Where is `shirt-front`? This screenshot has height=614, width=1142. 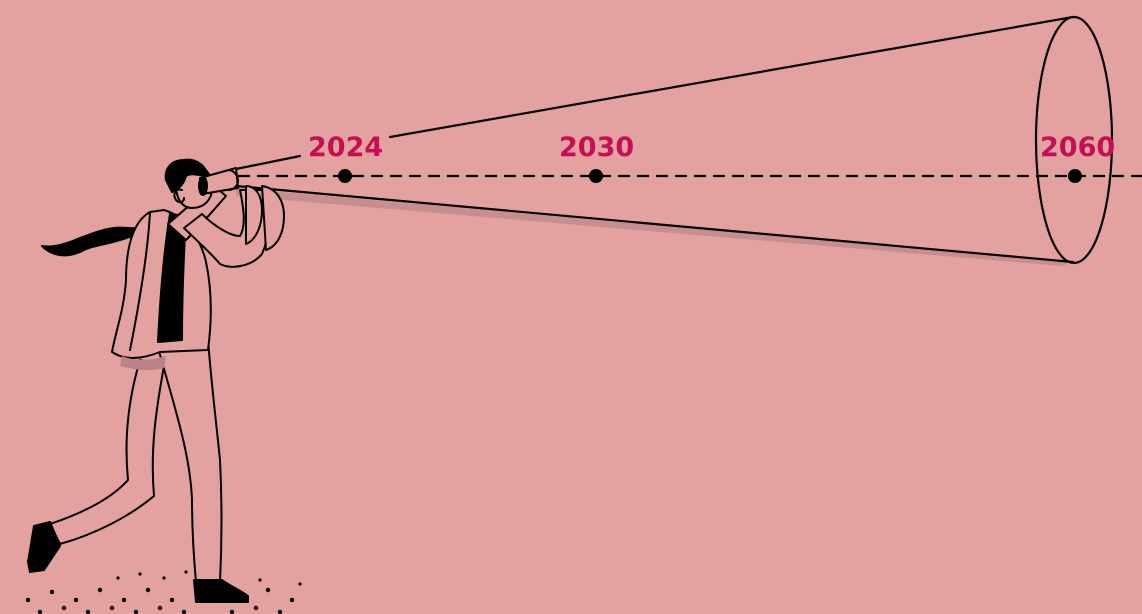
shirt-front is located at coordinates (172, 278).